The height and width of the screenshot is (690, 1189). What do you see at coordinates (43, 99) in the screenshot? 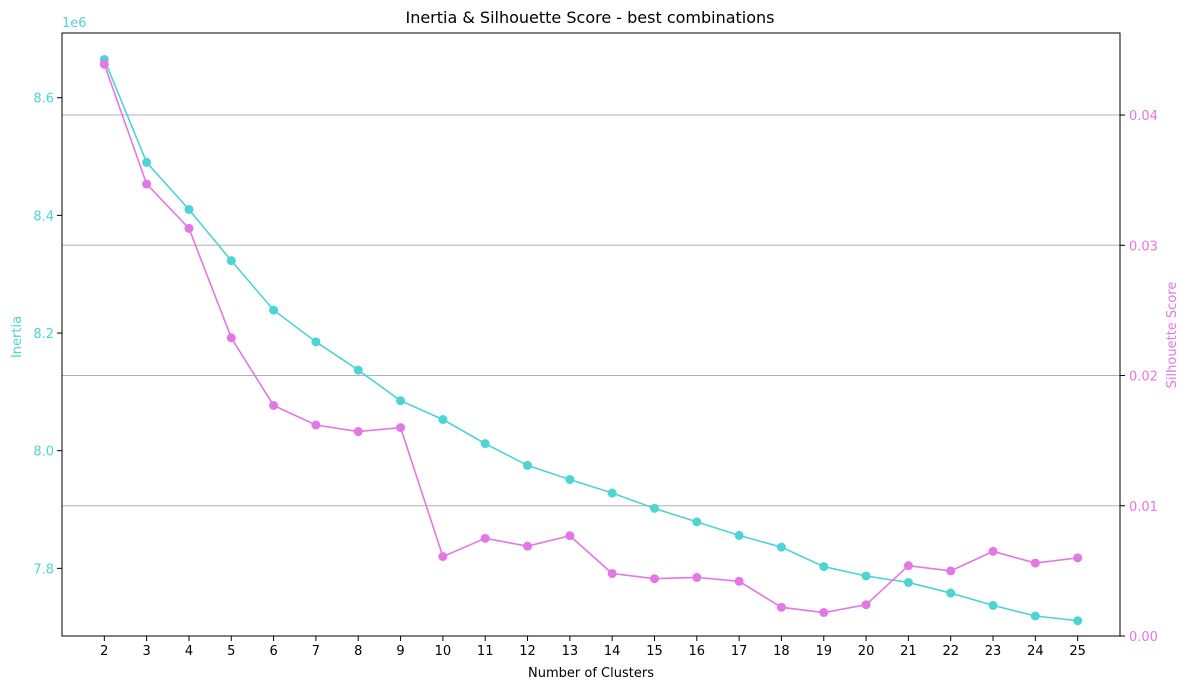
I see `left-y-tick-label: 8.6` at bounding box center [43, 99].